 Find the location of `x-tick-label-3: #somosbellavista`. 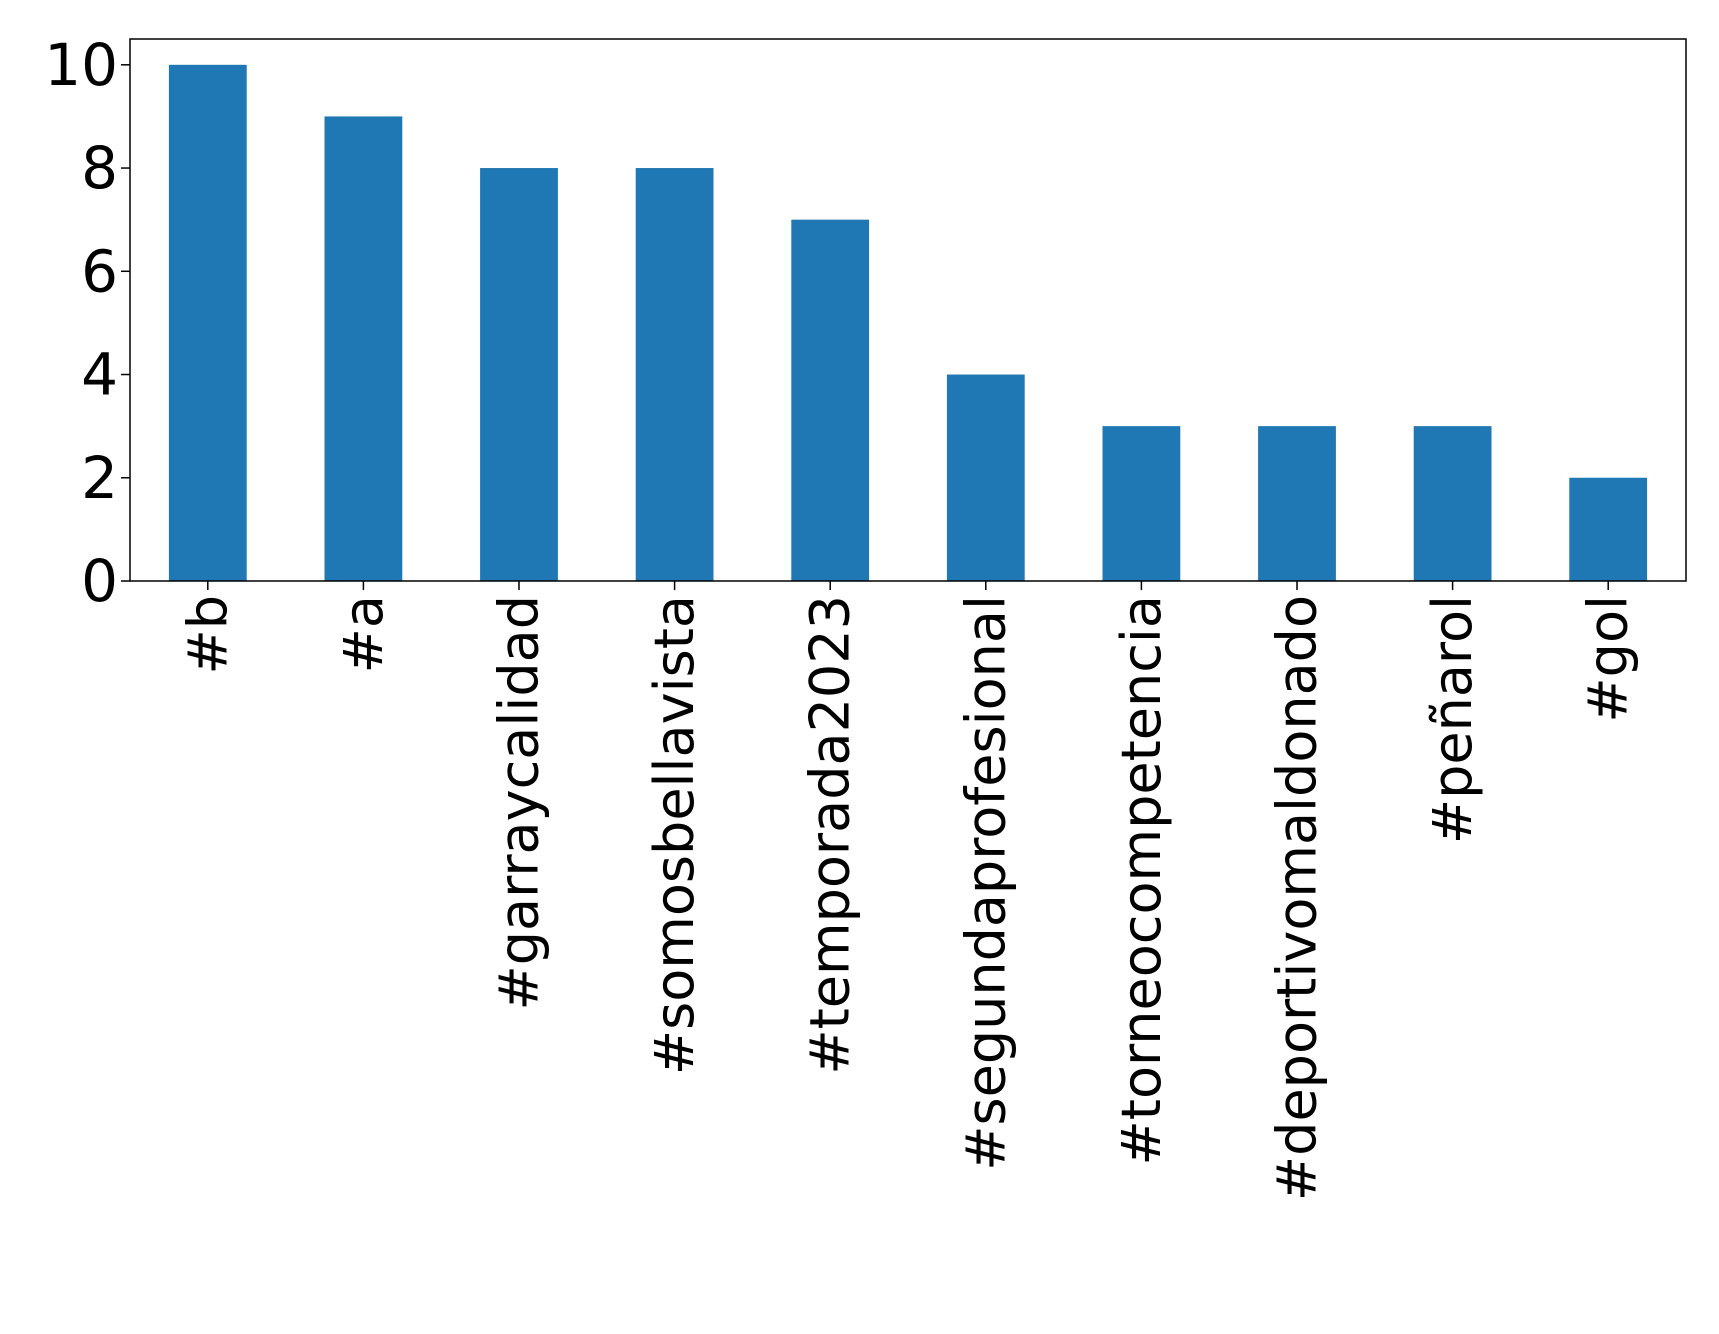

x-tick-label-3: #somosbellavista is located at coordinates (674, 835).